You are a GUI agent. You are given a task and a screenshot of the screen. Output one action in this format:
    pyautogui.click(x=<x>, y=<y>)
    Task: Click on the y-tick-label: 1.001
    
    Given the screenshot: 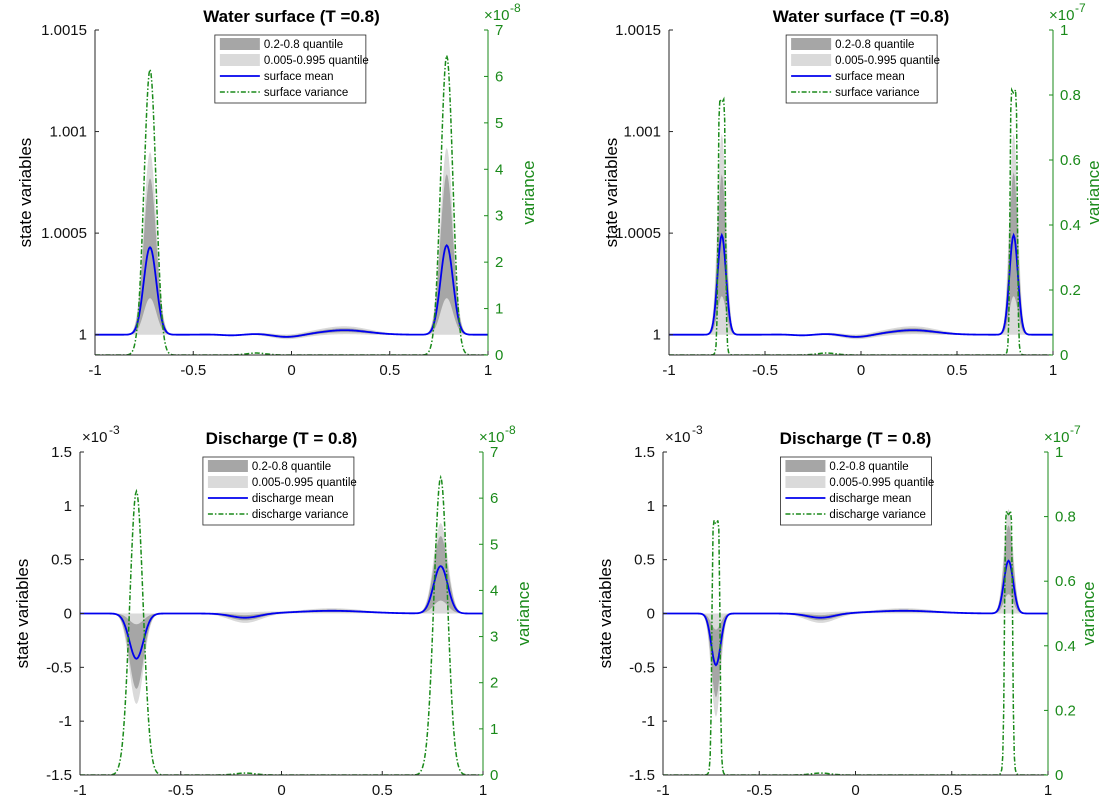 What is the action you would take?
    pyautogui.click(x=642, y=132)
    